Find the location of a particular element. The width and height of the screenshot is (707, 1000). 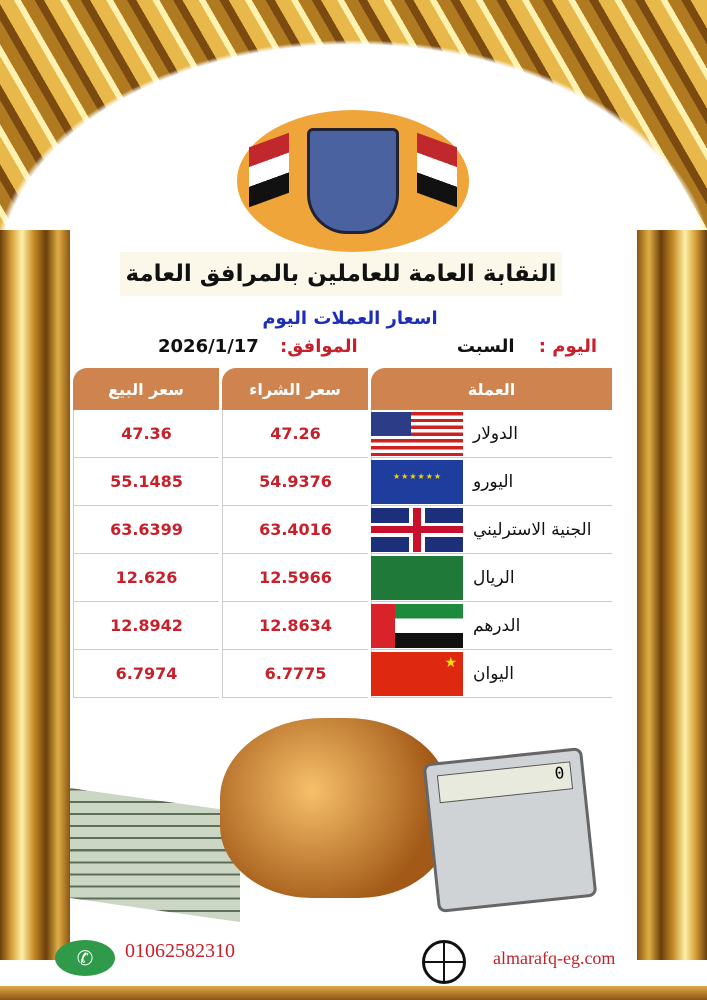

sell-price: 63.6399 is located at coordinates (146, 530).